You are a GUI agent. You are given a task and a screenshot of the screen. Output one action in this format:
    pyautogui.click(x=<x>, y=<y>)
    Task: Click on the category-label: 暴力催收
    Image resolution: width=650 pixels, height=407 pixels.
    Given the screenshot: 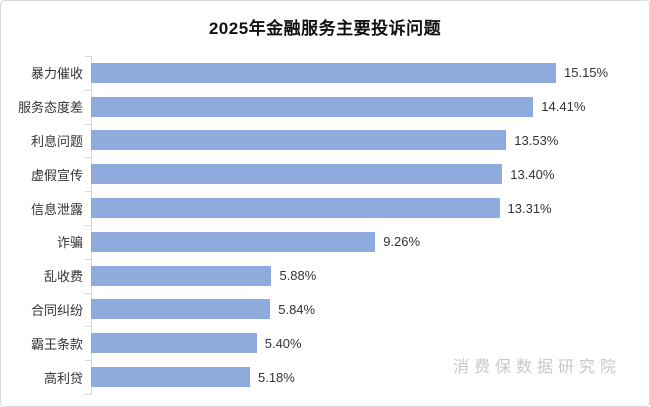 What is the action you would take?
    pyautogui.click(x=56, y=74)
    